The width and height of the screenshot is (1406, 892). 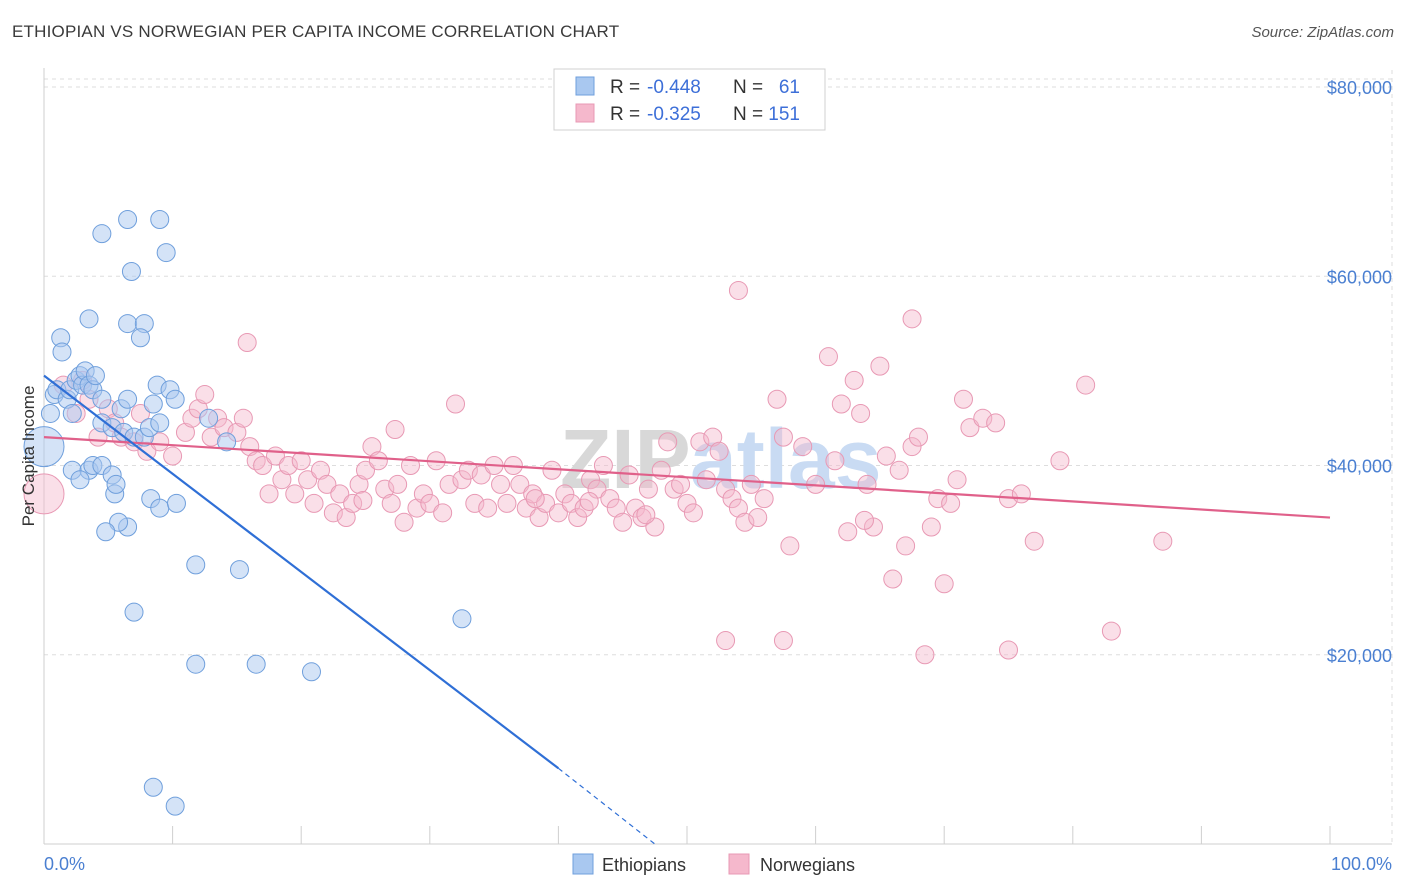 What do you see at coordinates (607, 806) in the screenshot?
I see `ethiopian-trend-extension` at bounding box center [607, 806].